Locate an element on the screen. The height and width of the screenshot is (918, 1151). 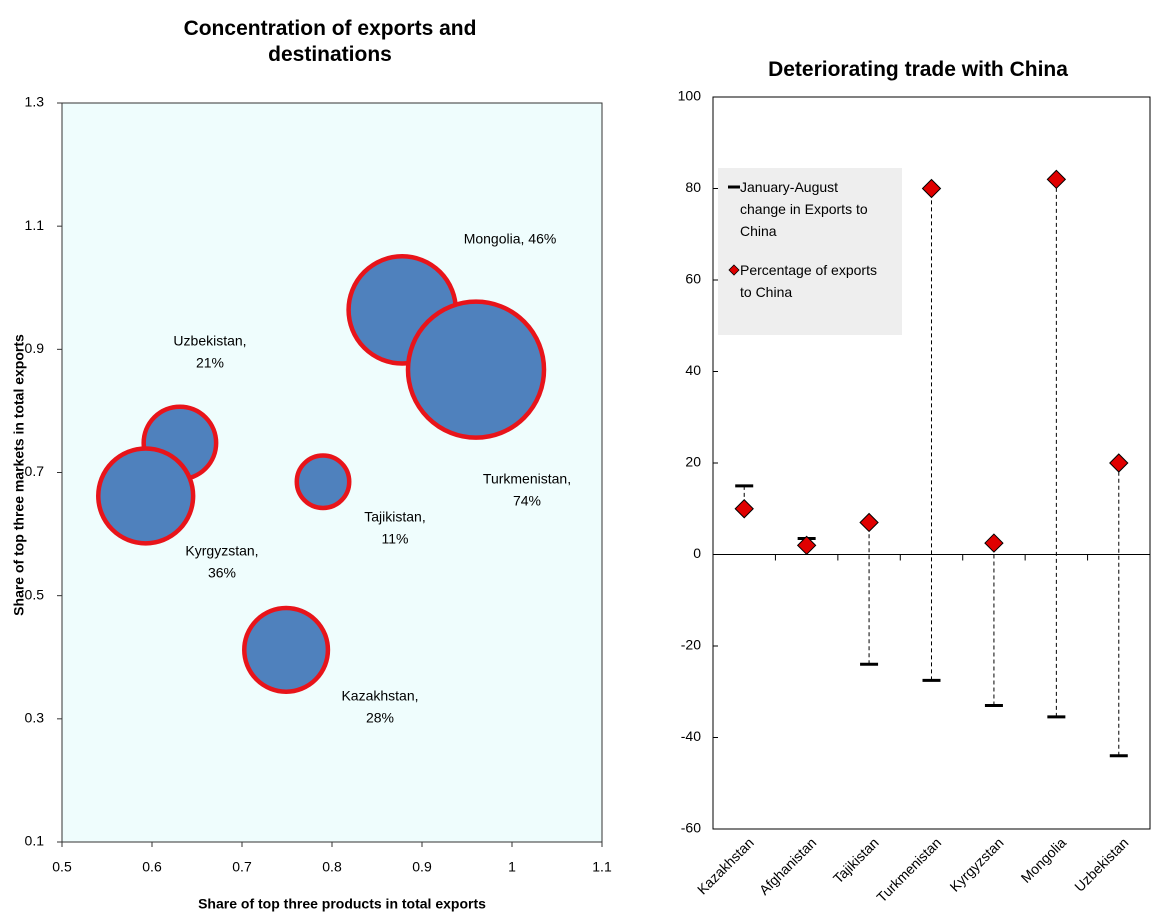
y-tick-label: 1.1 is located at coordinates (35, 225).